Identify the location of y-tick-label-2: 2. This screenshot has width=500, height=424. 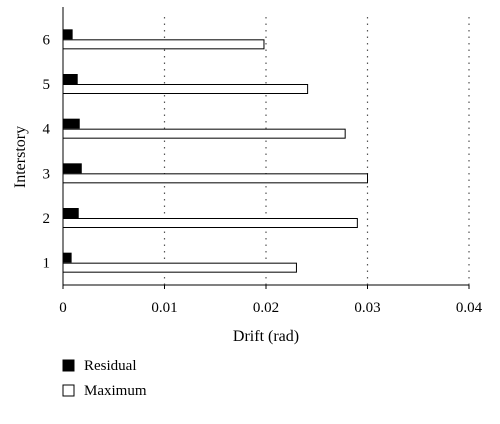
(47, 219).